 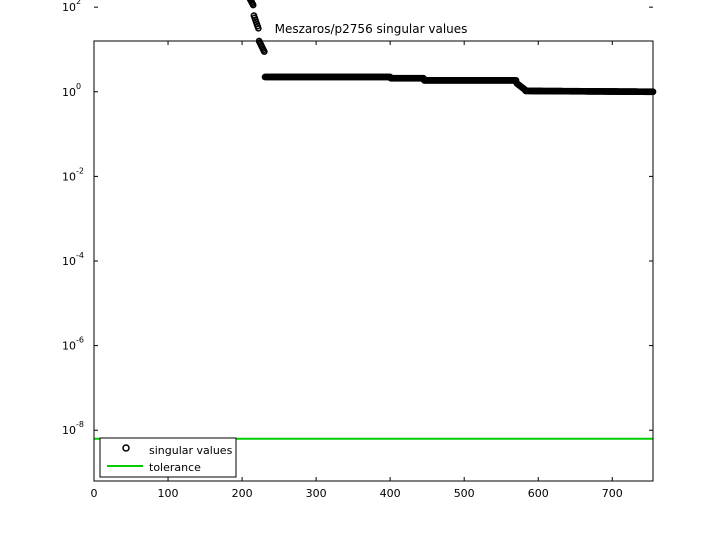 I want to click on y-tick-label: 10⁻⁸, so click(x=73, y=428).